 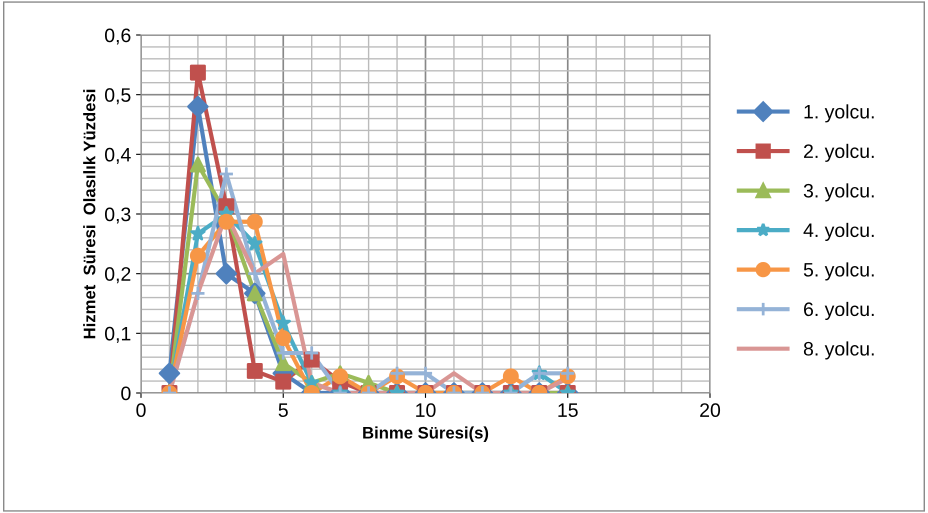 What do you see at coordinates (568, 410) in the screenshot?
I see `x-tick-label: 15` at bounding box center [568, 410].